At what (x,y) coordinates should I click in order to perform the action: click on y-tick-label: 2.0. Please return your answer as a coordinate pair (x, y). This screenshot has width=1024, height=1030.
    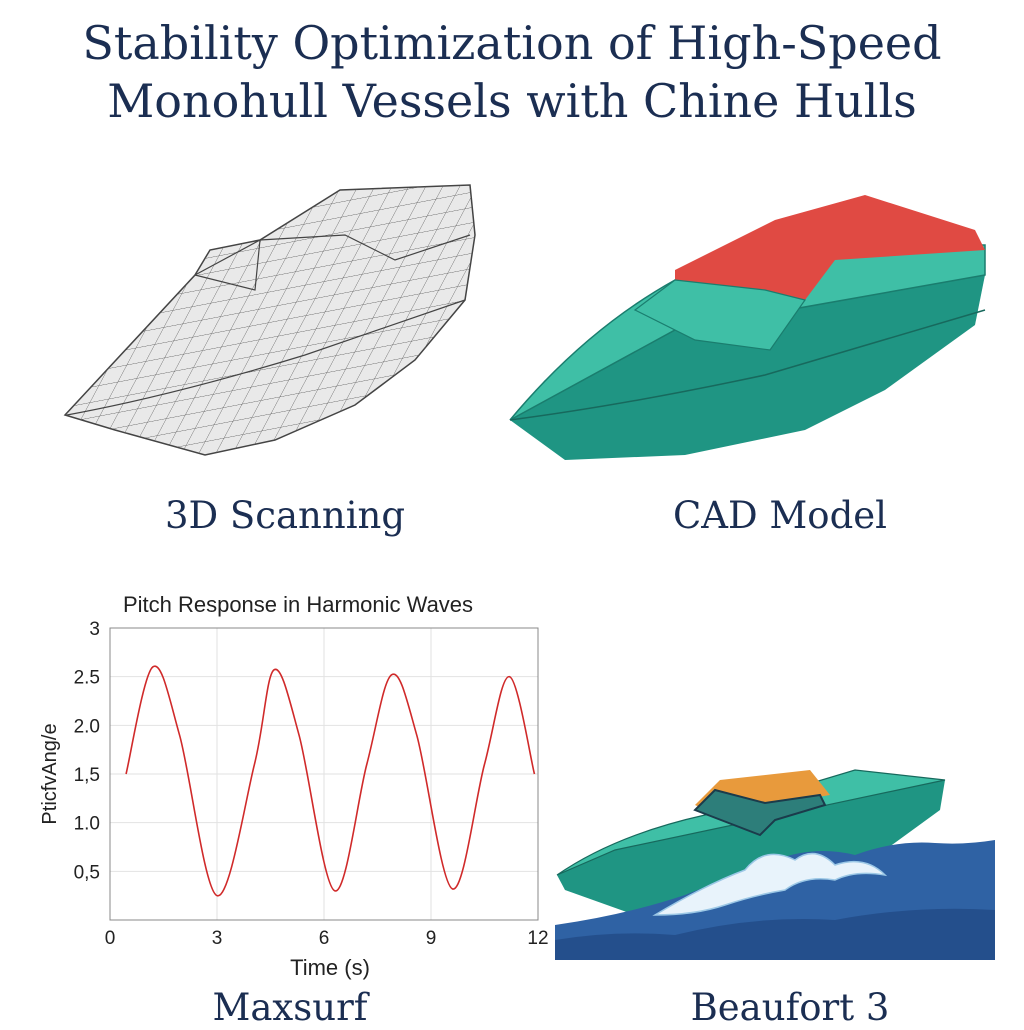
    Looking at the image, I should click on (87, 726).